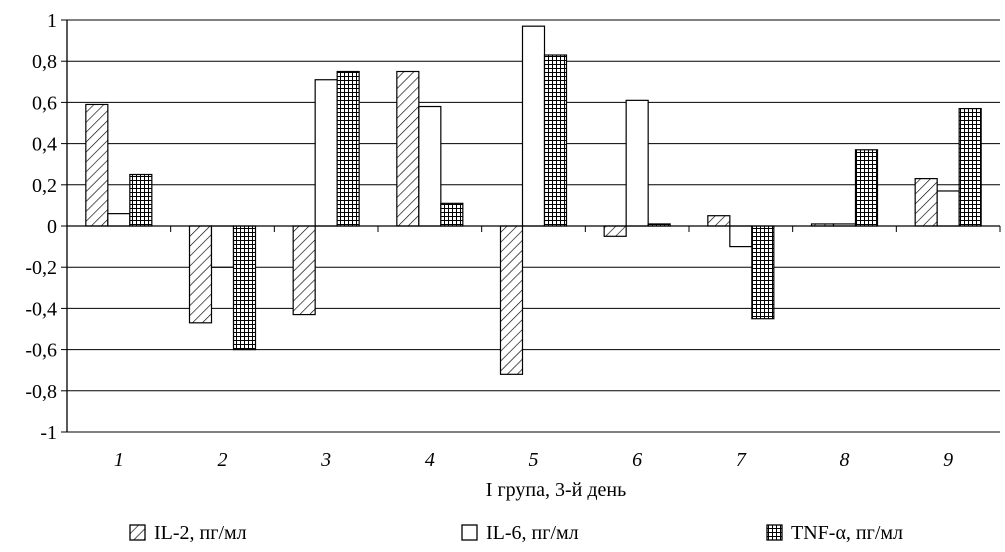  Describe the element at coordinates (200, 533) in the screenshot. I see `legend-label: IL-2, пг/мл` at that location.